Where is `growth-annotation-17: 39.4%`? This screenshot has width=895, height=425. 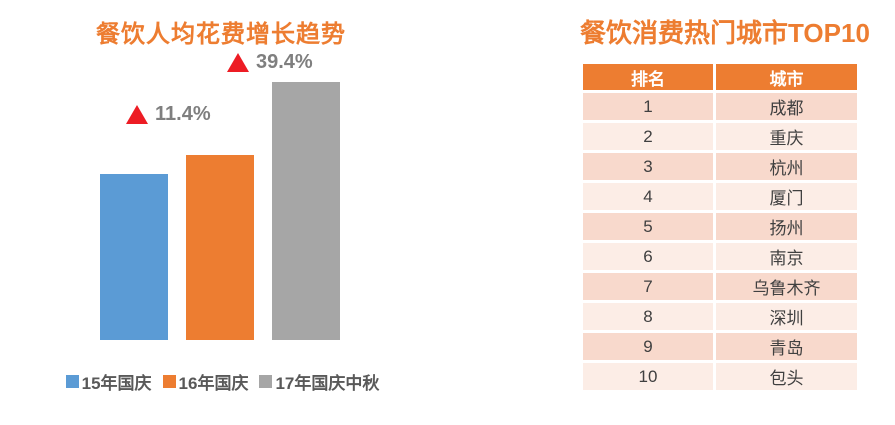 growth-annotation-17: 39.4% is located at coordinates (270, 62).